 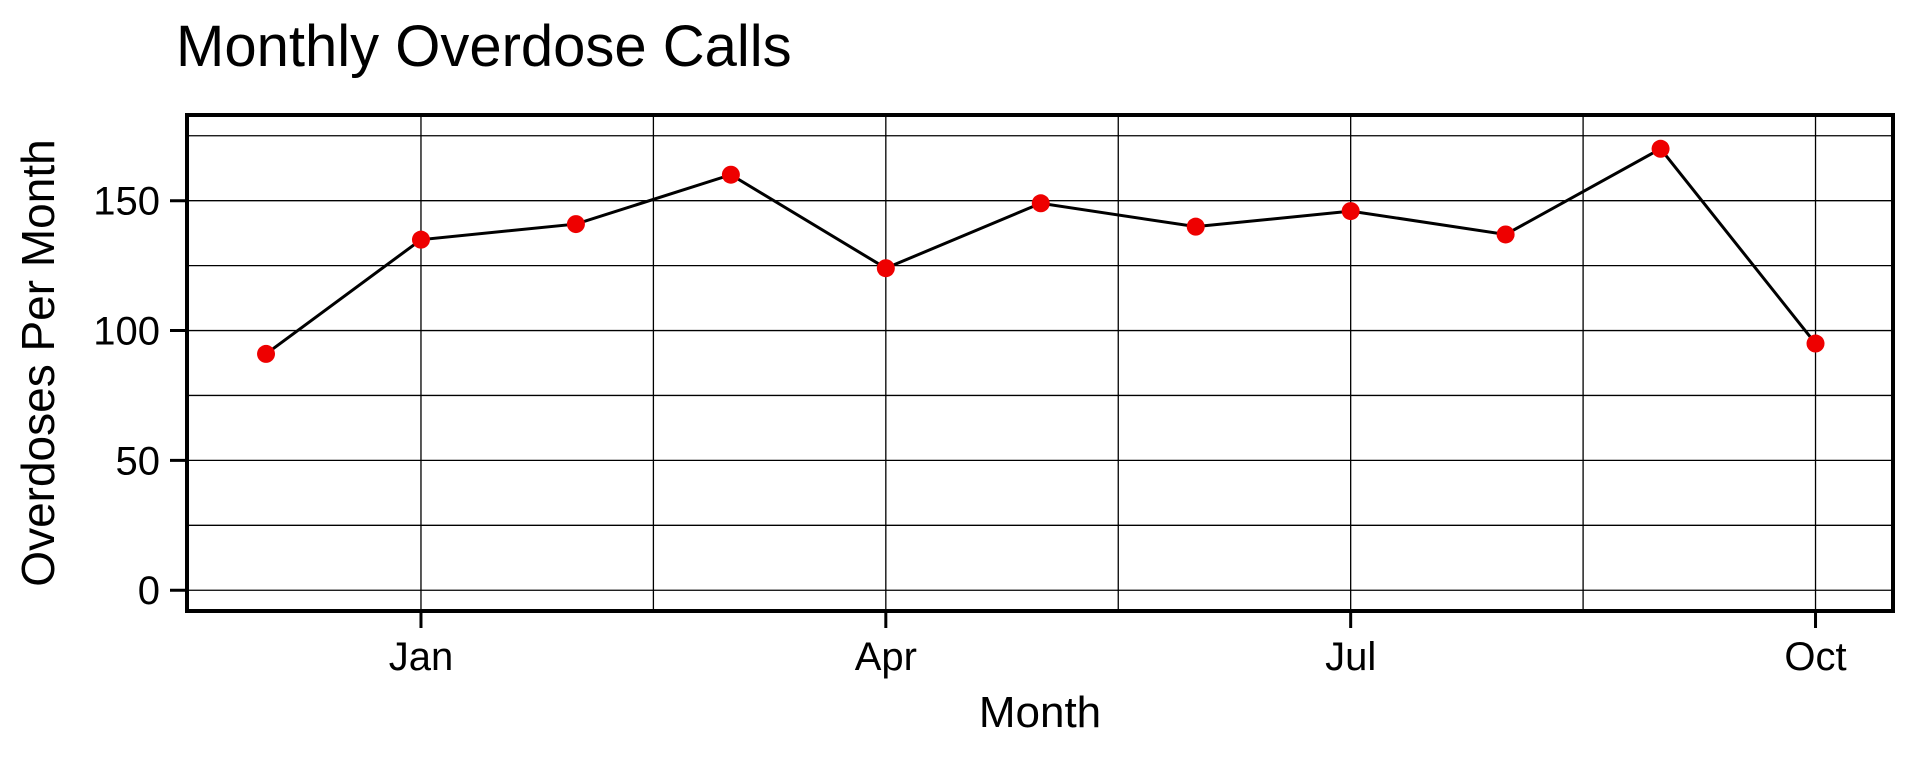 I want to click on x-axis-label: Month, so click(x=1040, y=712).